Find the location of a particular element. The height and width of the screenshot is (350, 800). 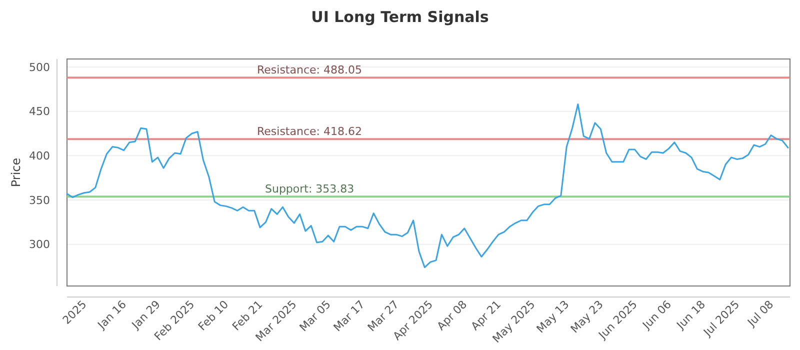

x-tick-label: Jun 06 is located at coordinates (656, 315).